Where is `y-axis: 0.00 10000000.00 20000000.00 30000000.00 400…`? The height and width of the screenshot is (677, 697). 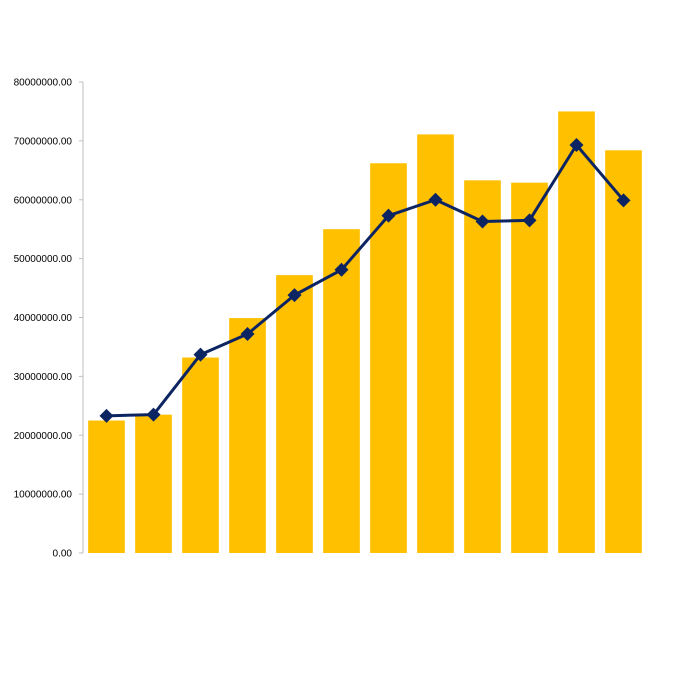 y-axis: 0.00 10000000.00 20000000.00 30000000.00 400… is located at coordinates (49, 319).